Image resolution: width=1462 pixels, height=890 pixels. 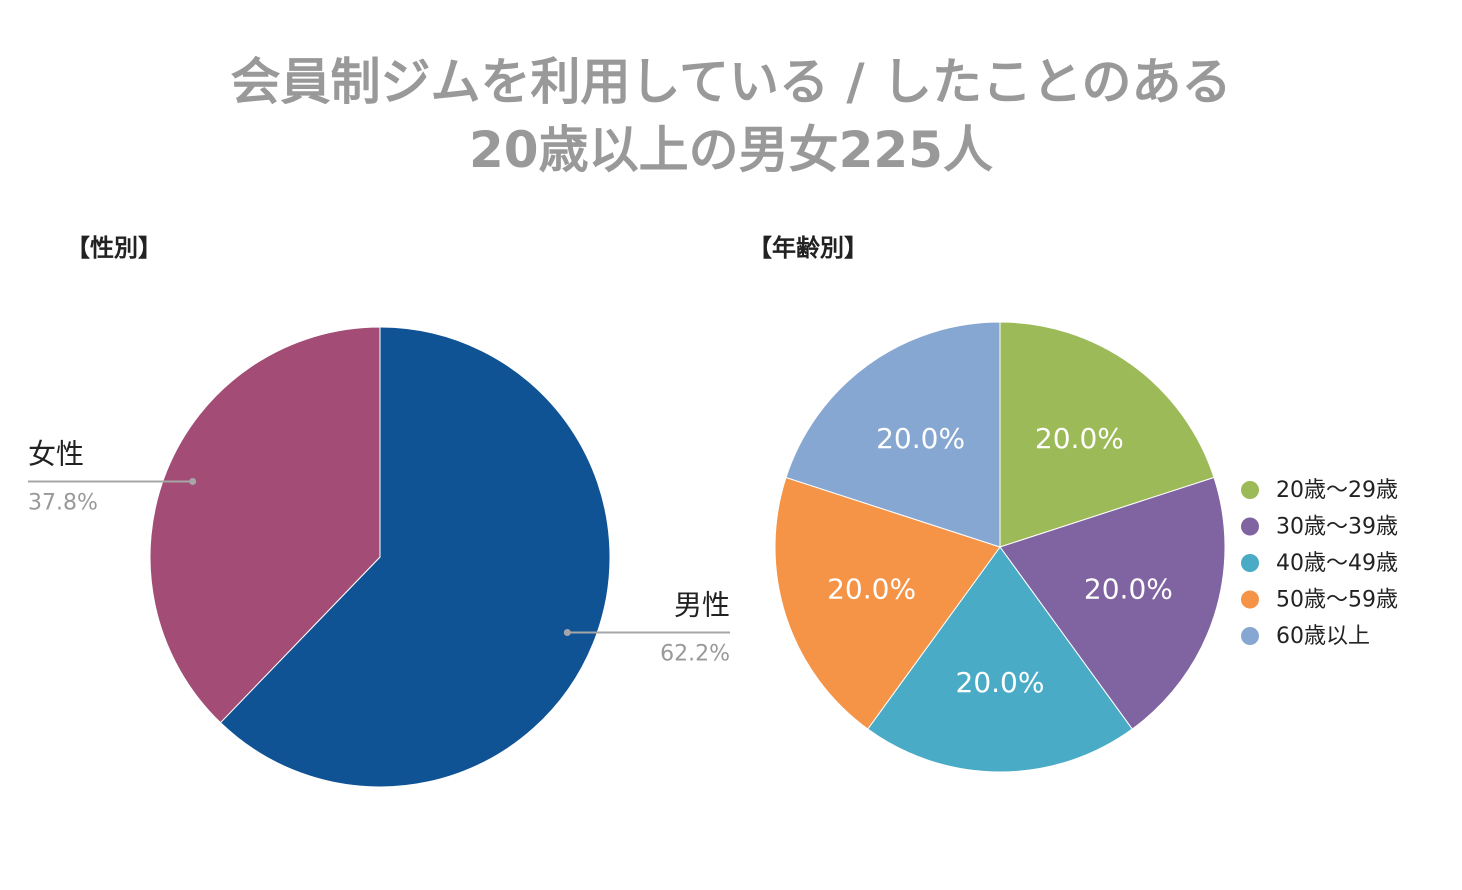 I want to click on age-legend-label-3: 40歳〜49歳, so click(x=1337, y=563).